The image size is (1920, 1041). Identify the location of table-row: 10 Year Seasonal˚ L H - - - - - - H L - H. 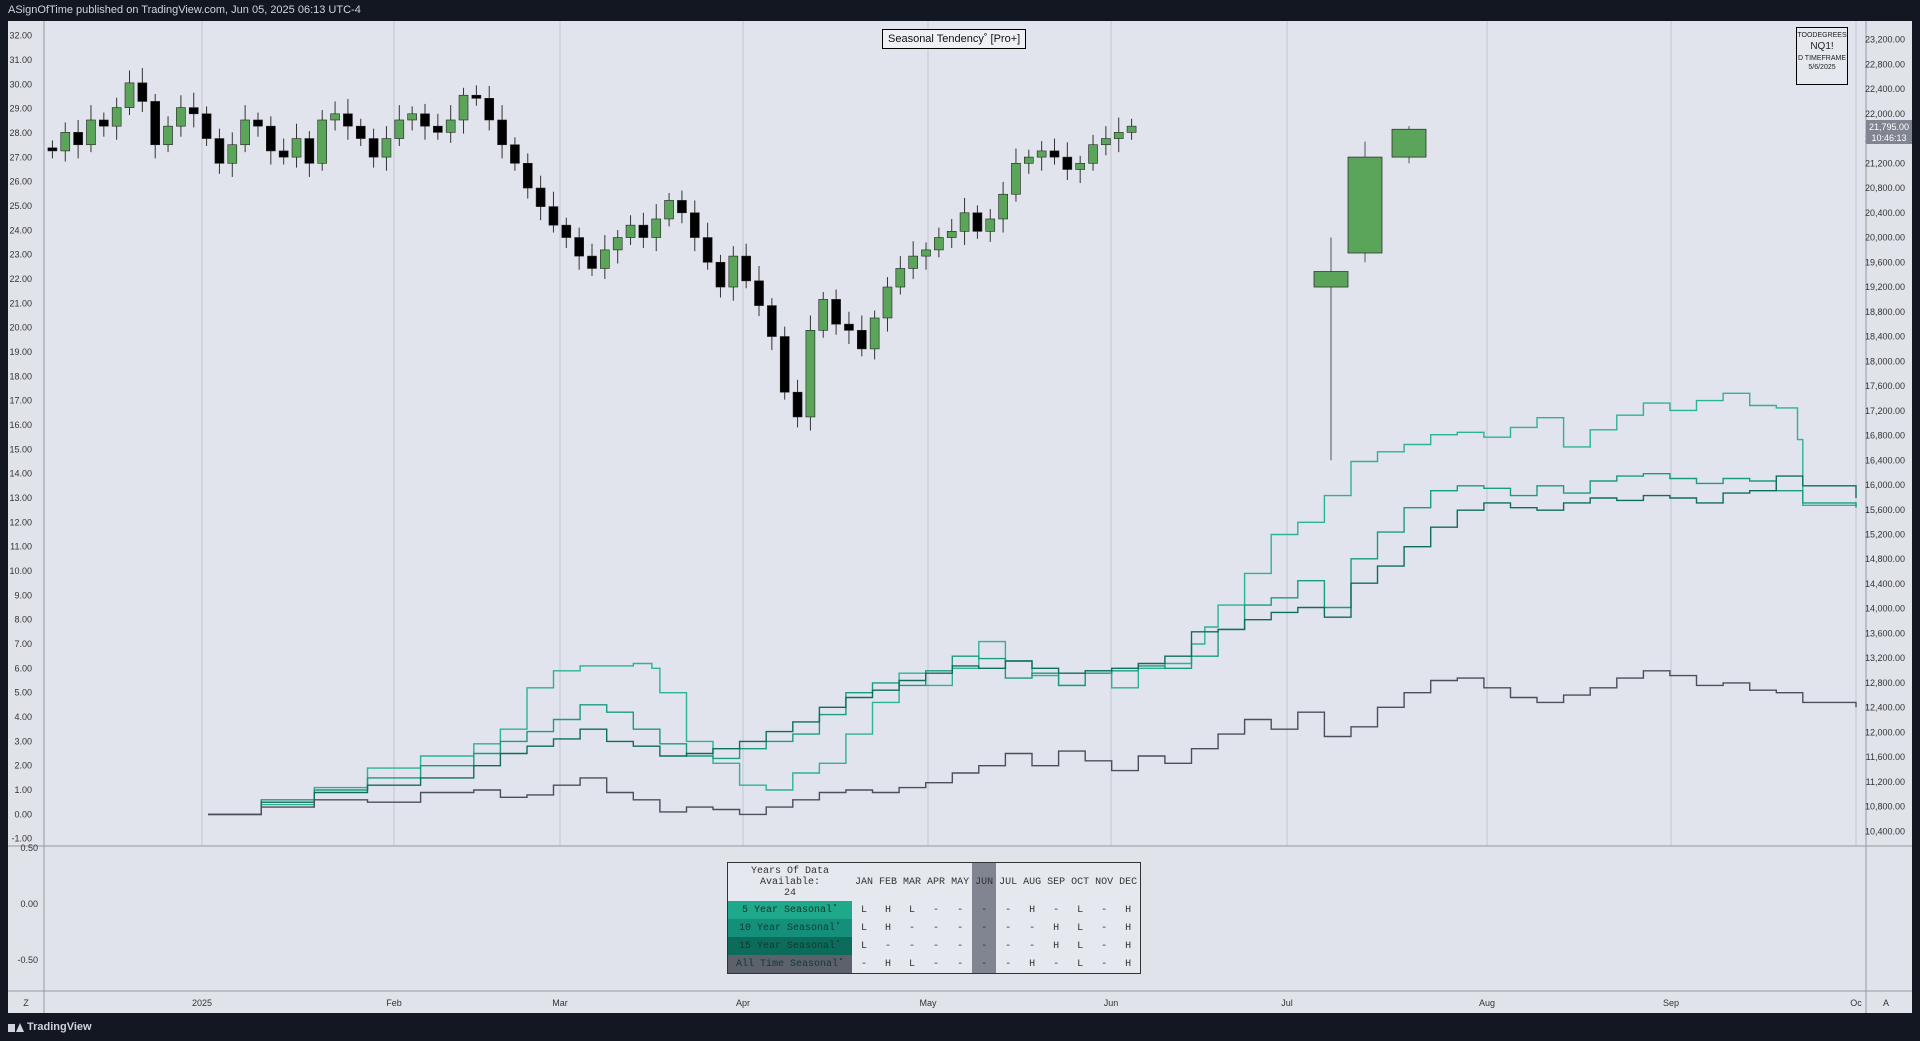
(934, 928).